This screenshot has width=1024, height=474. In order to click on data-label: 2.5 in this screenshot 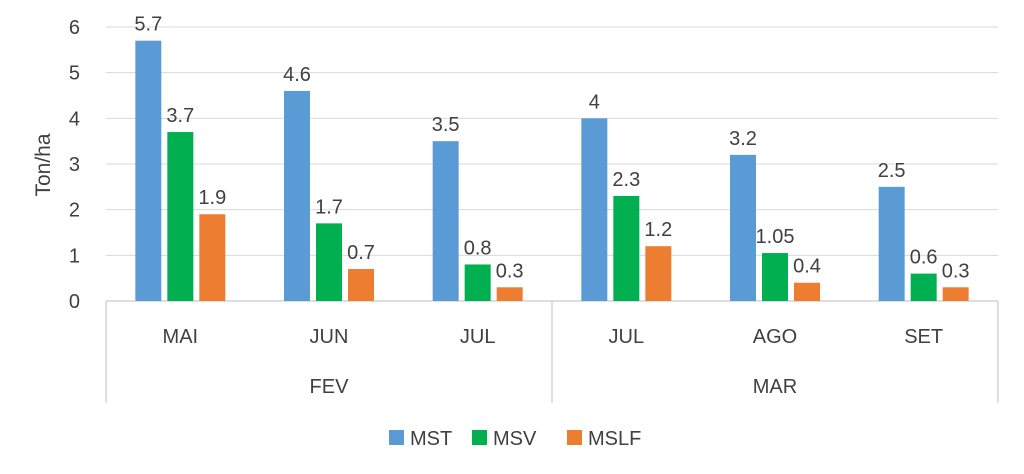, I will do `click(892, 171)`.